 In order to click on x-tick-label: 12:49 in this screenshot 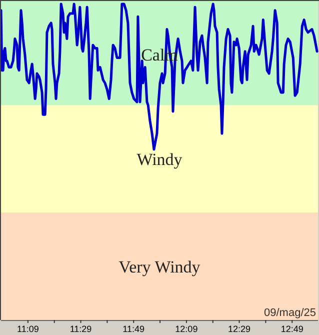, I will do `click(292, 329)`.